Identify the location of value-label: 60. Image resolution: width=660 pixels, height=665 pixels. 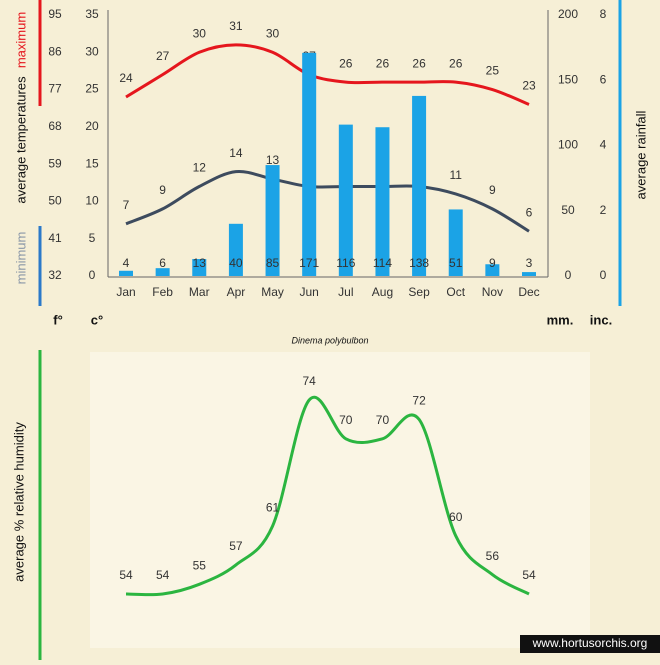
(456, 517).